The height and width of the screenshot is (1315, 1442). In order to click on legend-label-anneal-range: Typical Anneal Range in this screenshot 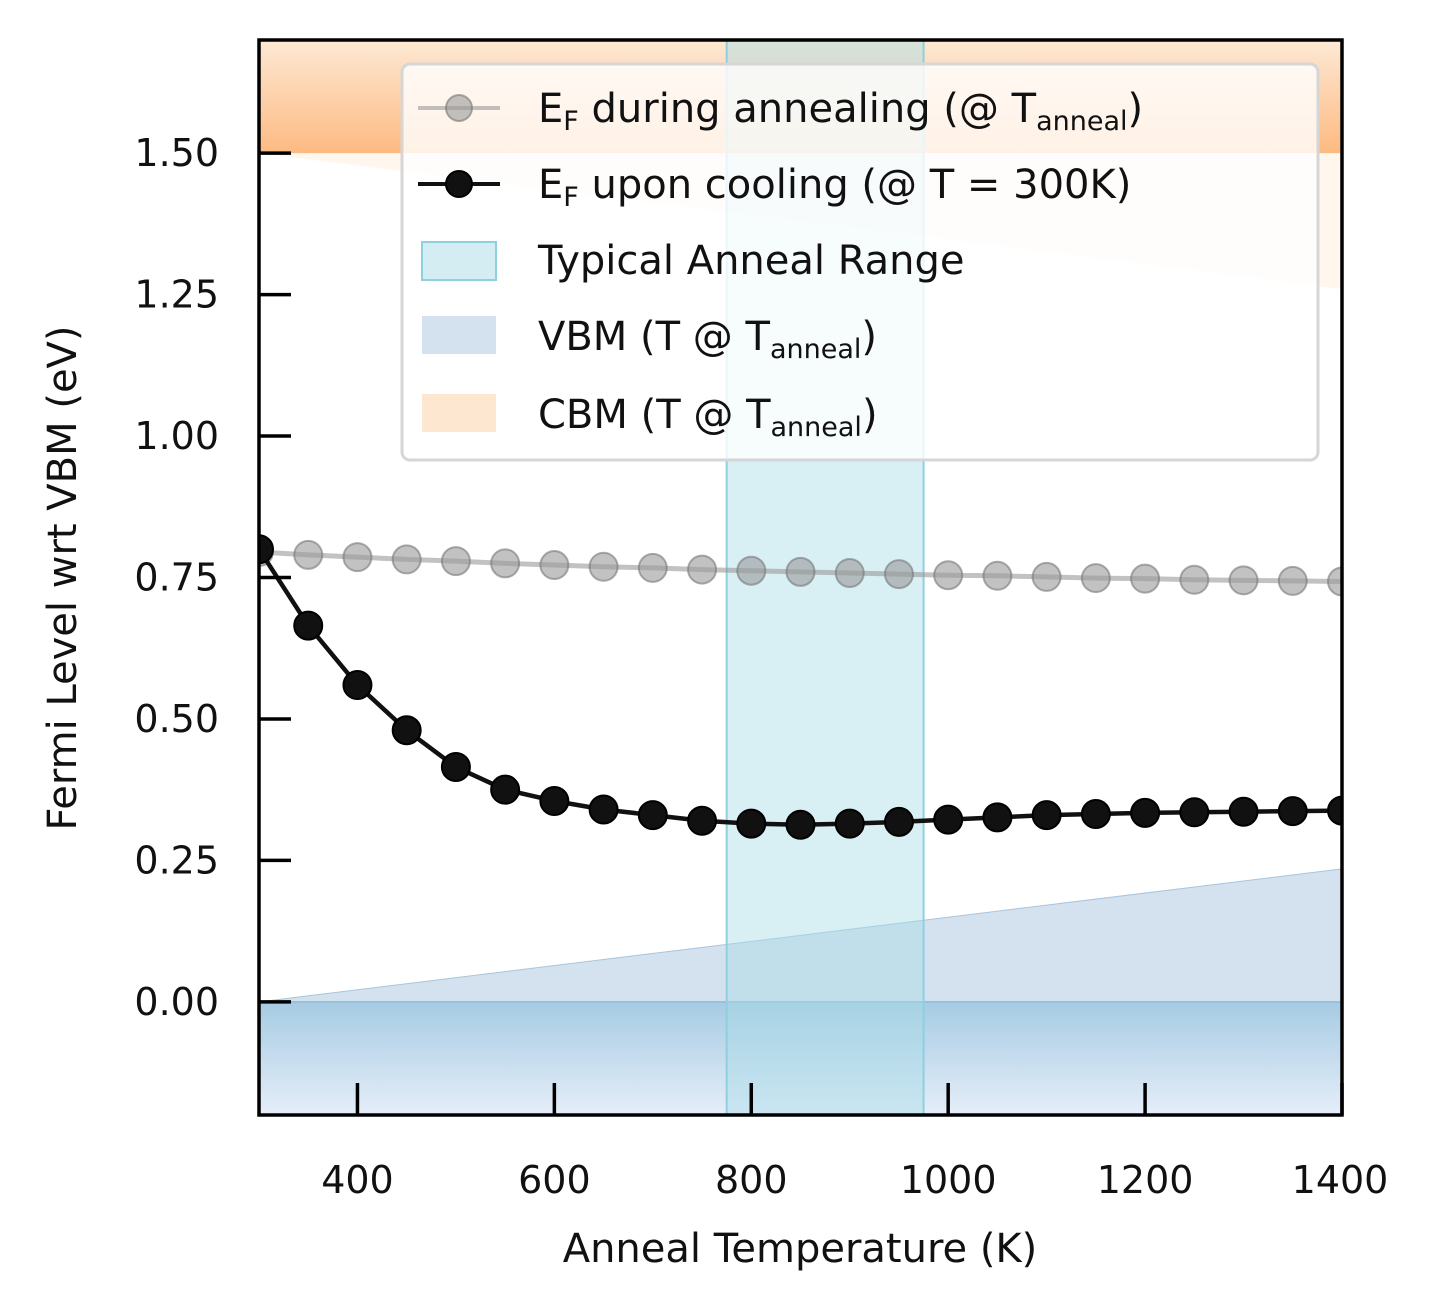, I will do `click(751, 261)`.